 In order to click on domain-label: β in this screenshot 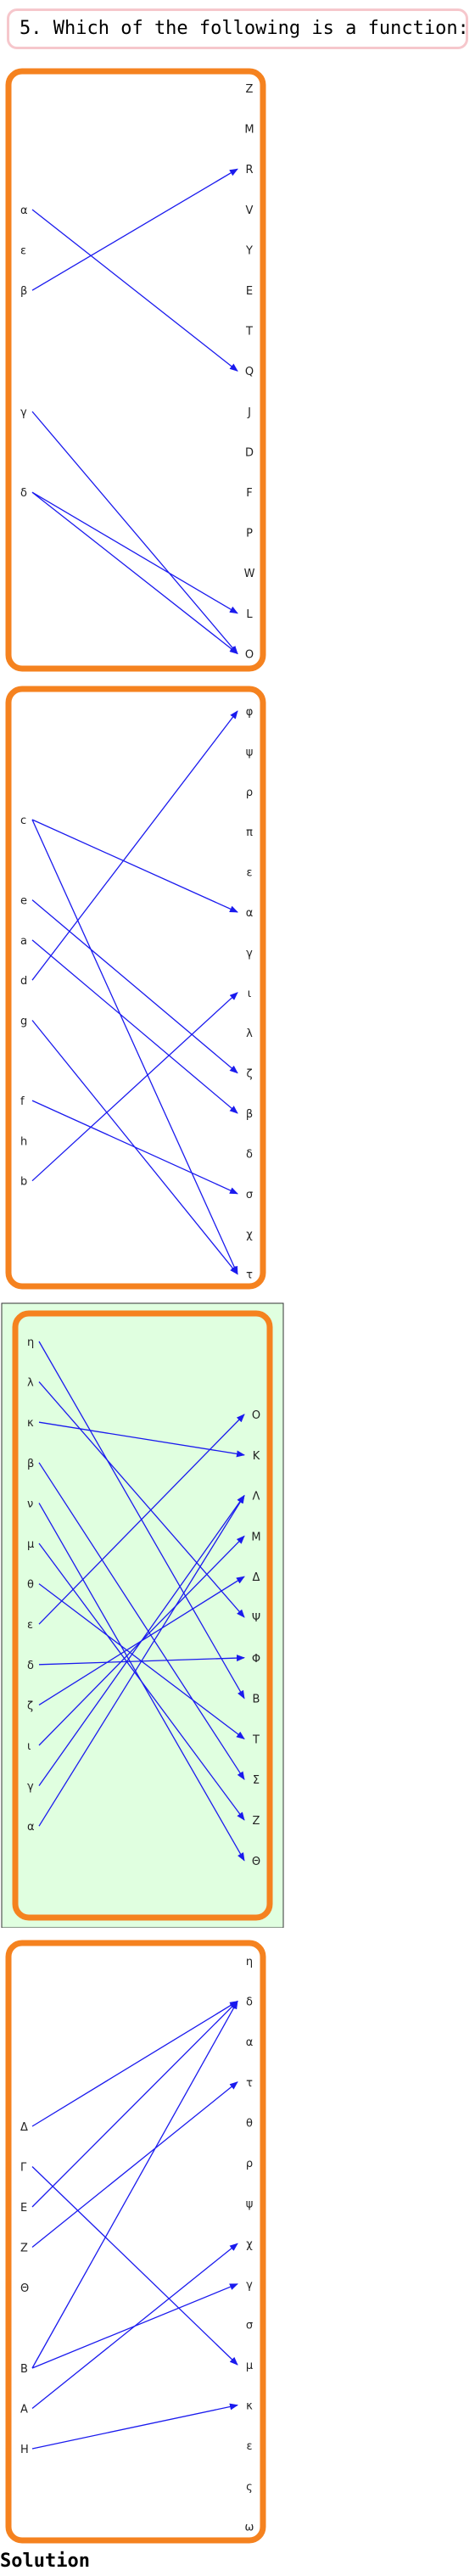, I will do `click(30, 1464)`.